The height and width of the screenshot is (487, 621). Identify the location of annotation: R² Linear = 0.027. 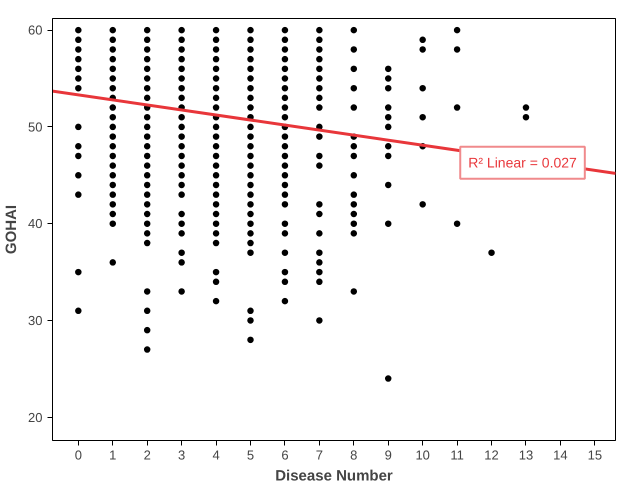
(523, 162).